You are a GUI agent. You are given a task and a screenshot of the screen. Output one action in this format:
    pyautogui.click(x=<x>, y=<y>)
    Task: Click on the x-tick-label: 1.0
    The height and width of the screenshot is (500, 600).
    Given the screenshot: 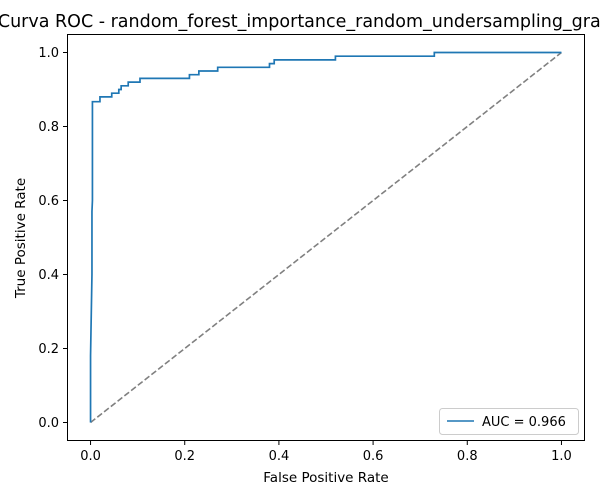 What is the action you would take?
    pyautogui.click(x=561, y=456)
    